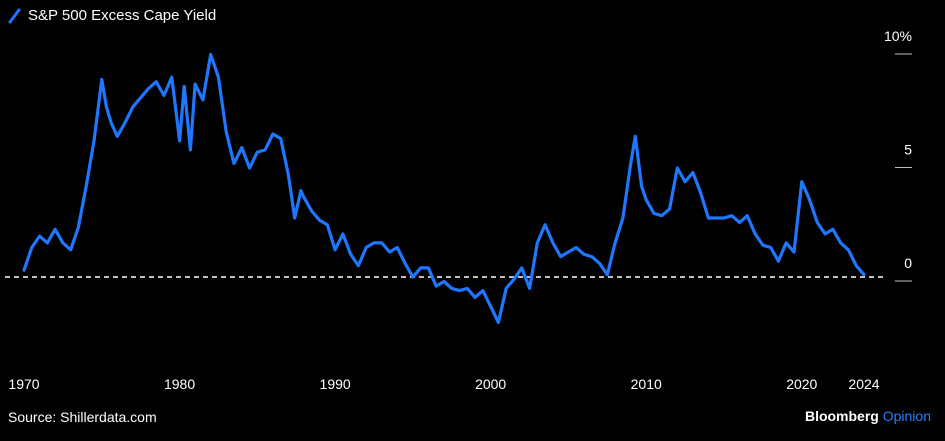 This screenshot has height=441, width=945. Describe the element at coordinates (335, 384) in the screenshot. I see `x-tick-label: 1990` at that location.